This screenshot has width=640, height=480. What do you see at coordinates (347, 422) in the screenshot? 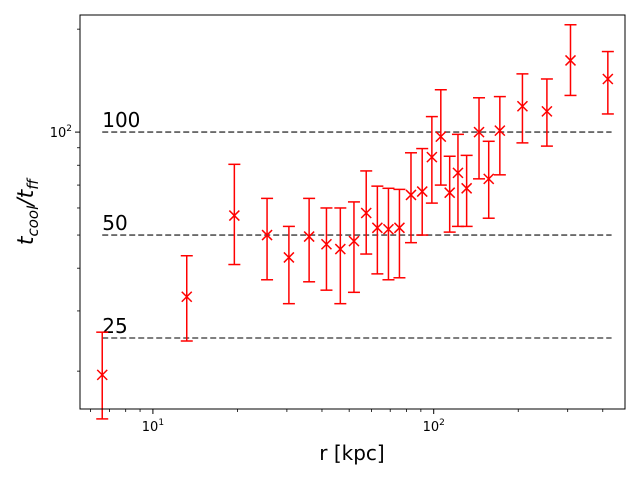
I see `x-axis-ticks: 10¹ 10²` at bounding box center [347, 422].